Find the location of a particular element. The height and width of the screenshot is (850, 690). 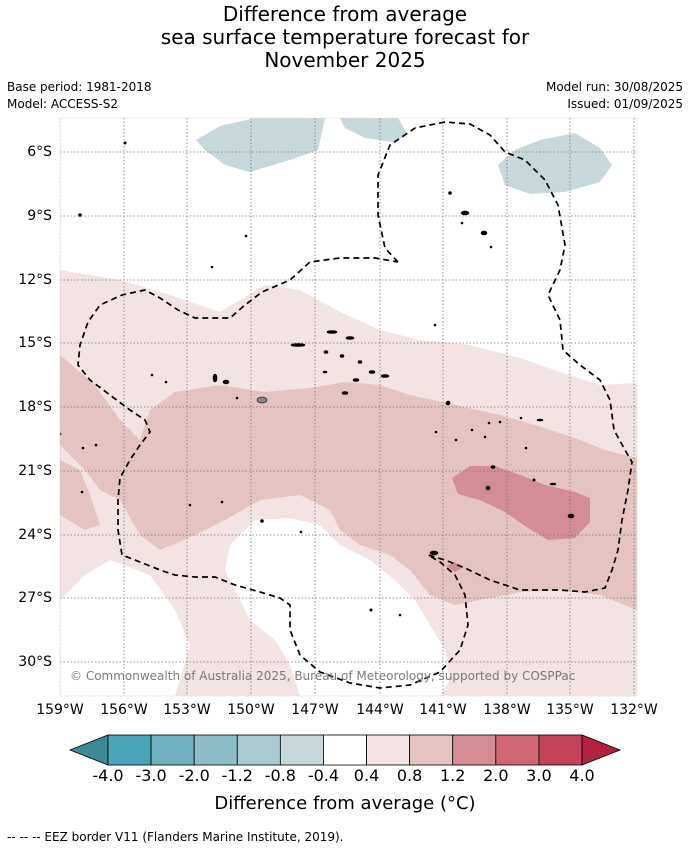

colorbar is located at coordinates (345, 750).